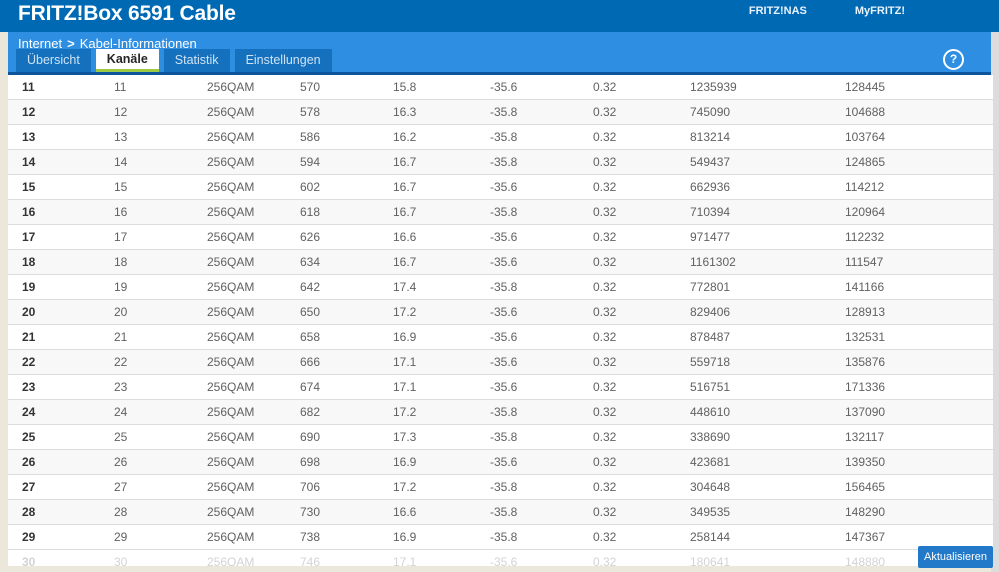 The width and height of the screenshot is (999, 572). What do you see at coordinates (953, 59) in the screenshot?
I see `help-icon: ?` at bounding box center [953, 59].